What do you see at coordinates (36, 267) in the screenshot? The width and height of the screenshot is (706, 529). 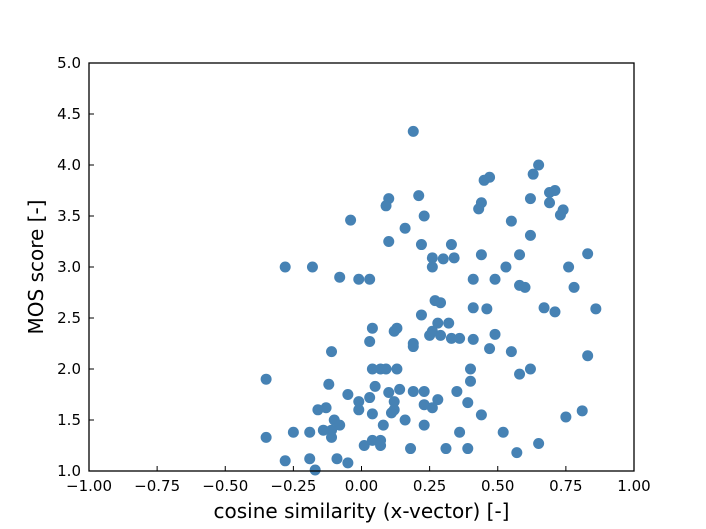 I see `y-axis-title: MOS score [-]` at bounding box center [36, 267].